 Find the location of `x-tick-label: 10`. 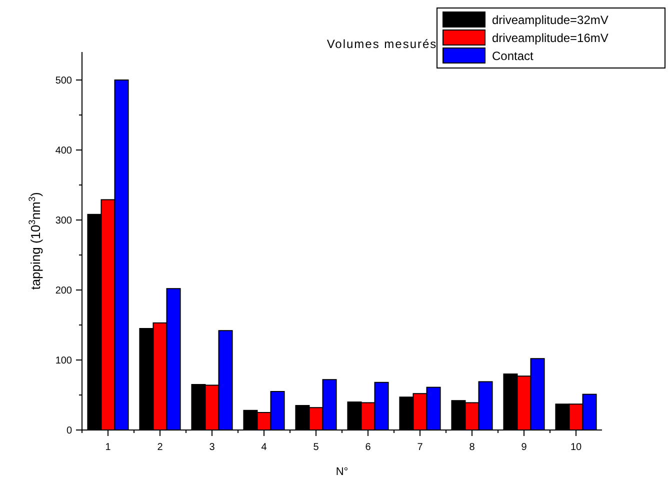

x-tick-label: 10 is located at coordinates (576, 447).